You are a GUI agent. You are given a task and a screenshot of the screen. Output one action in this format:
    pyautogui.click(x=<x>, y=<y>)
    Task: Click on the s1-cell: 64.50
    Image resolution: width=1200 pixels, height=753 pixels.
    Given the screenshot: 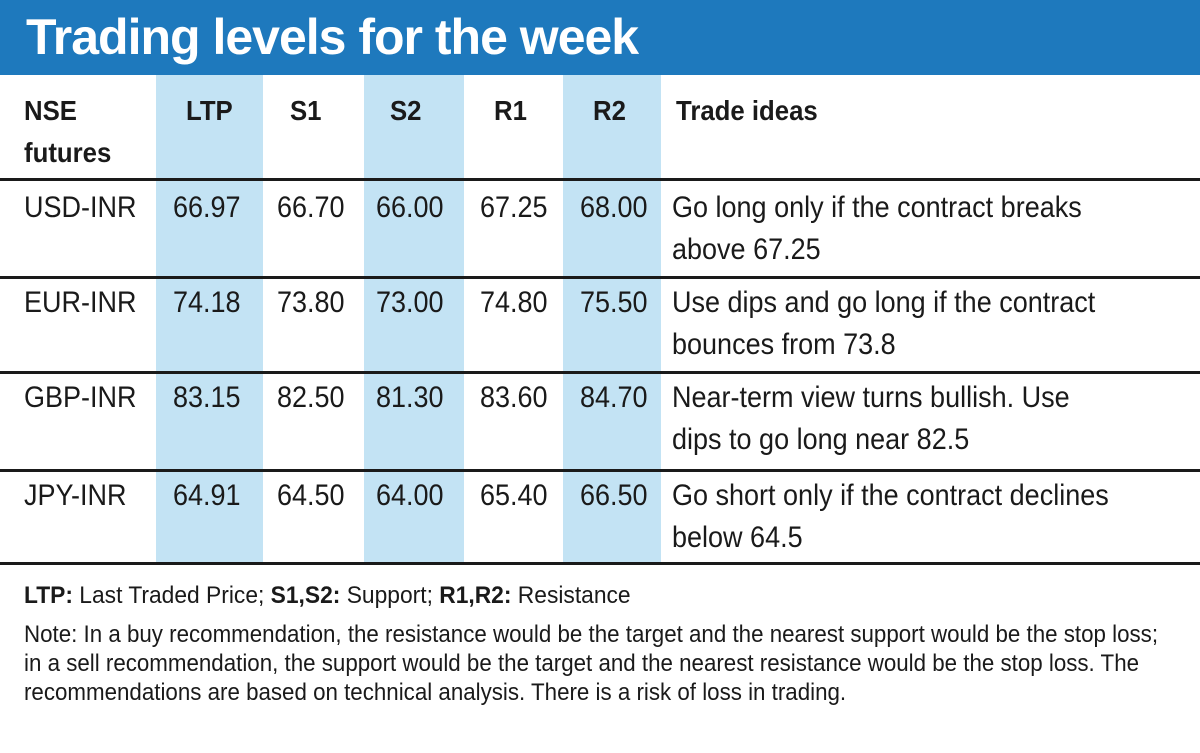 What is the action you would take?
    pyautogui.click(x=311, y=495)
    